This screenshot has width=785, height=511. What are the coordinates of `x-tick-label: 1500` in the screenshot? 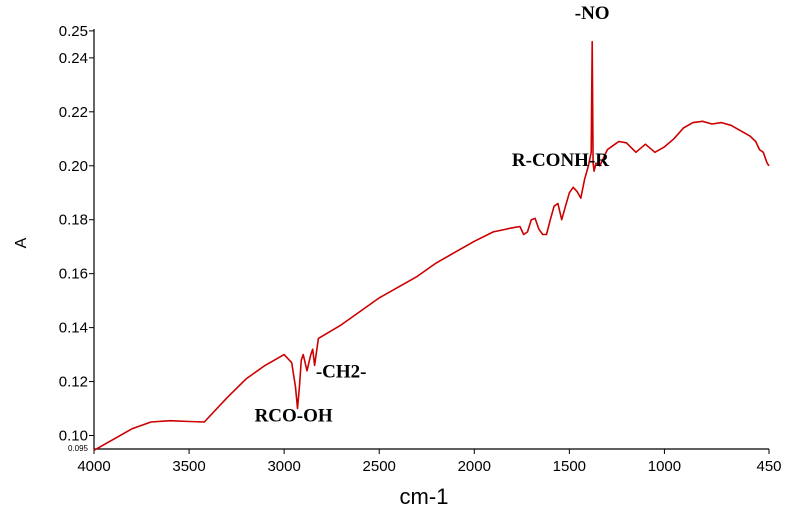 It's located at (569, 466).